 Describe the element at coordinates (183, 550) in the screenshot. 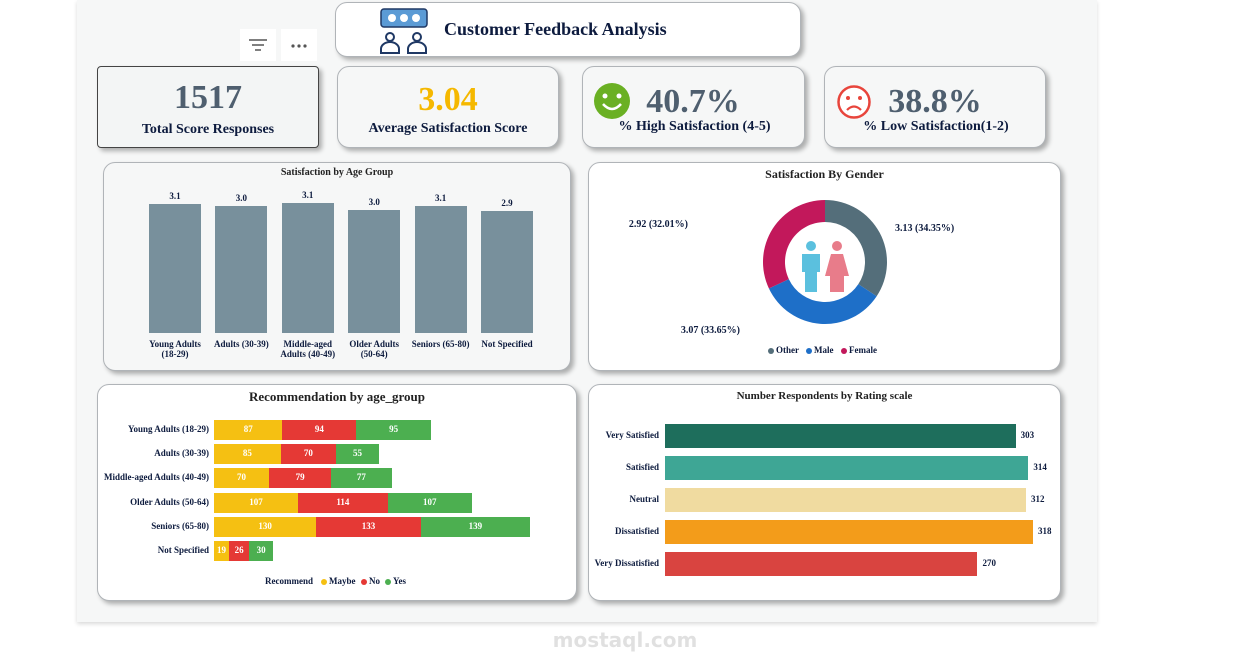

I see `y-tick-label: Not Specified` at that location.